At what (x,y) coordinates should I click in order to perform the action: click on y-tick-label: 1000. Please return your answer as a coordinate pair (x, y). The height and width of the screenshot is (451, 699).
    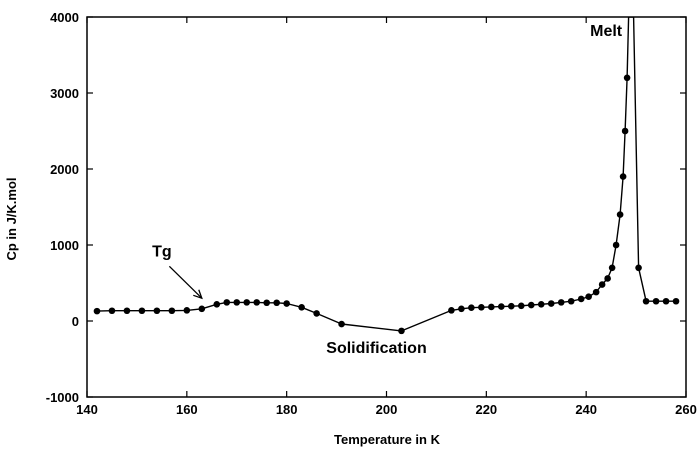
    Looking at the image, I should click on (64, 245).